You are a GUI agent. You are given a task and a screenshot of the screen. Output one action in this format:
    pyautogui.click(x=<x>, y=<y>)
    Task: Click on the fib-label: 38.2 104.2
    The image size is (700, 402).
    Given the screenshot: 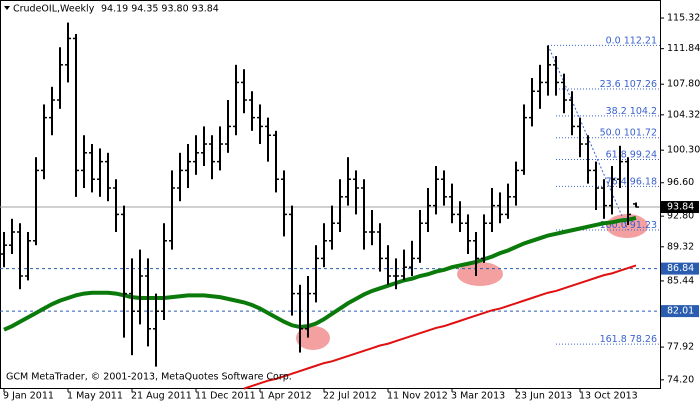 What is the action you would take?
    pyautogui.click(x=631, y=110)
    